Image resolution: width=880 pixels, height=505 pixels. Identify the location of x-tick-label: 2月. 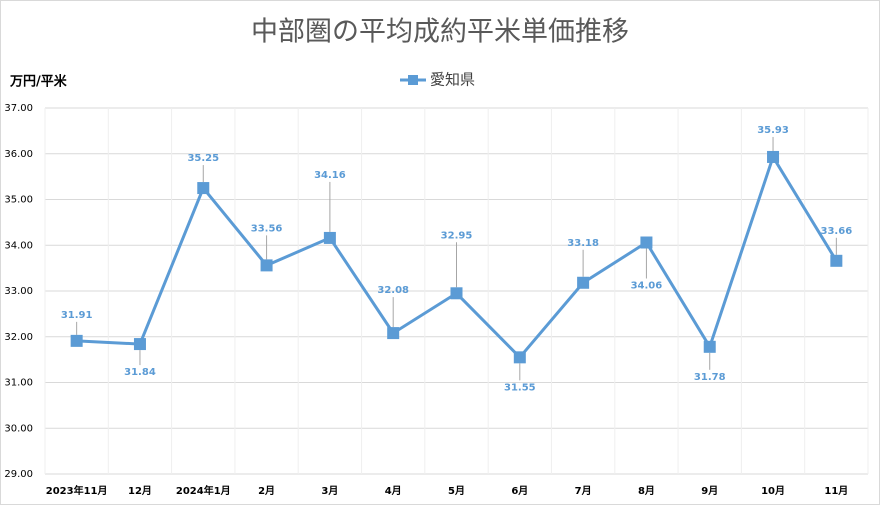
(266, 491).